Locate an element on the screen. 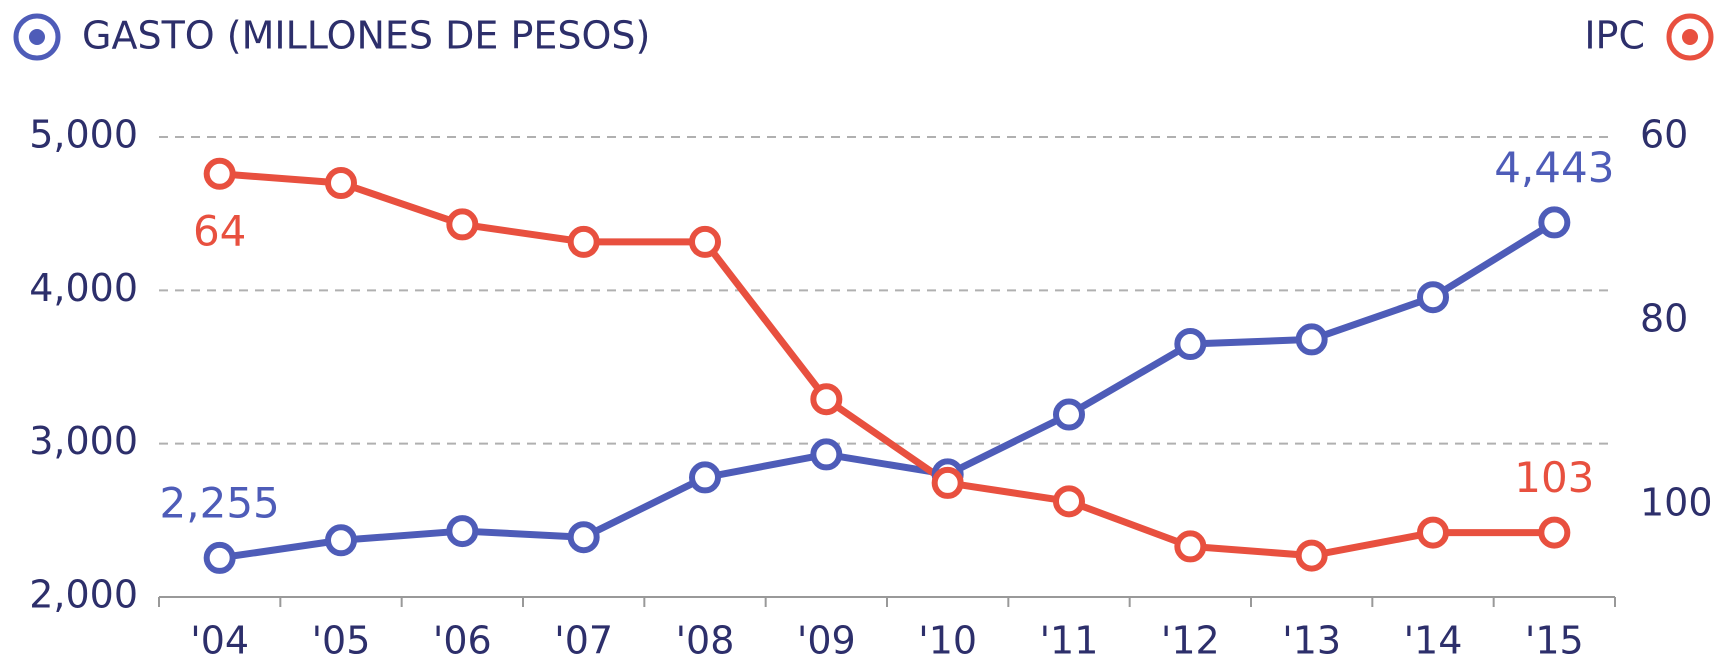  x-tick-label: '14 is located at coordinates (1433, 641).